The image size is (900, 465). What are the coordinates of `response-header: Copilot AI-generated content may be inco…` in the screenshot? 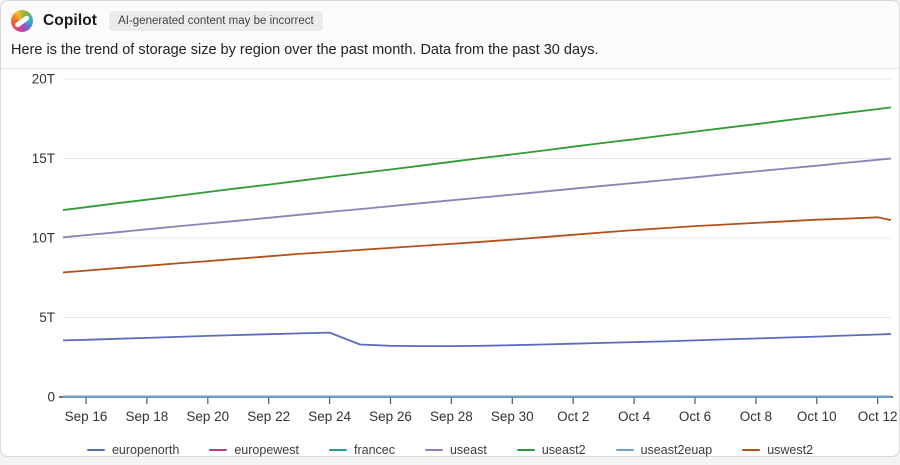 It's located at (450, 19).